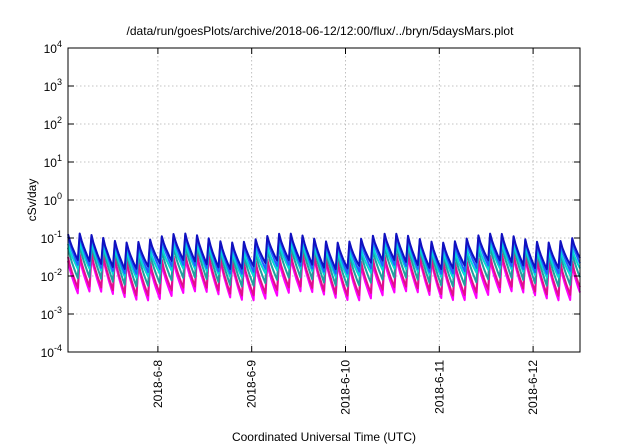 The image size is (640, 448). What do you see at coordinates (51, 275) in the screenshot?
I see `y-tick-label: 10⁻²` at bounding box center [51, 275].